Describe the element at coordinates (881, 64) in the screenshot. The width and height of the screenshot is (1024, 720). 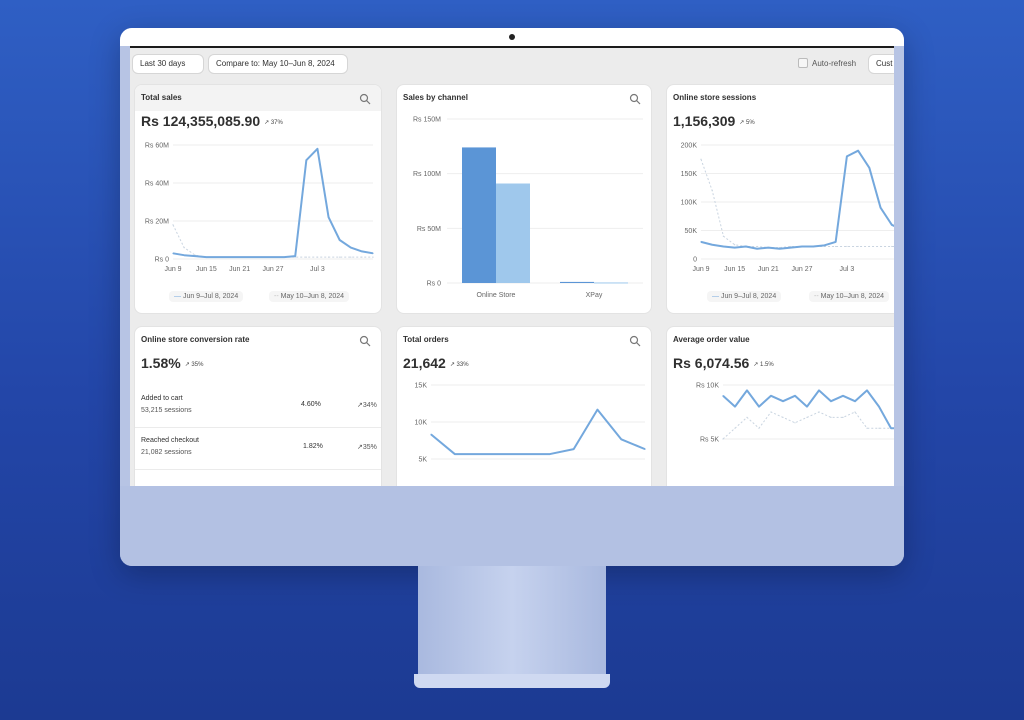
I see `customize-button: Cust` at that location.